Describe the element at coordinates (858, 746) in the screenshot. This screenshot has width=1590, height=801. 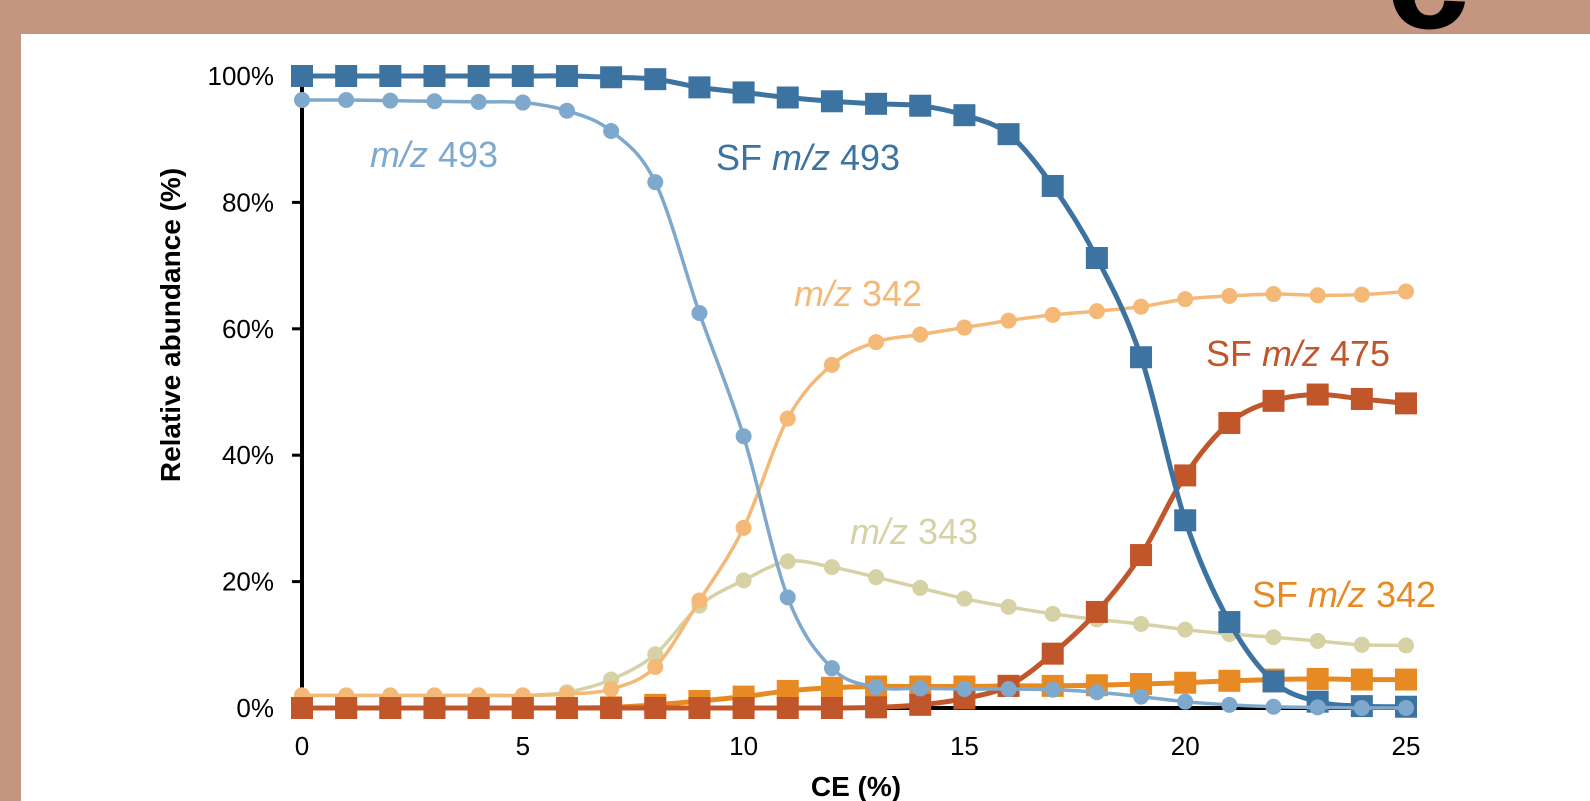
I see `x-ticks: 0 5 10 15 20 25` at that location.